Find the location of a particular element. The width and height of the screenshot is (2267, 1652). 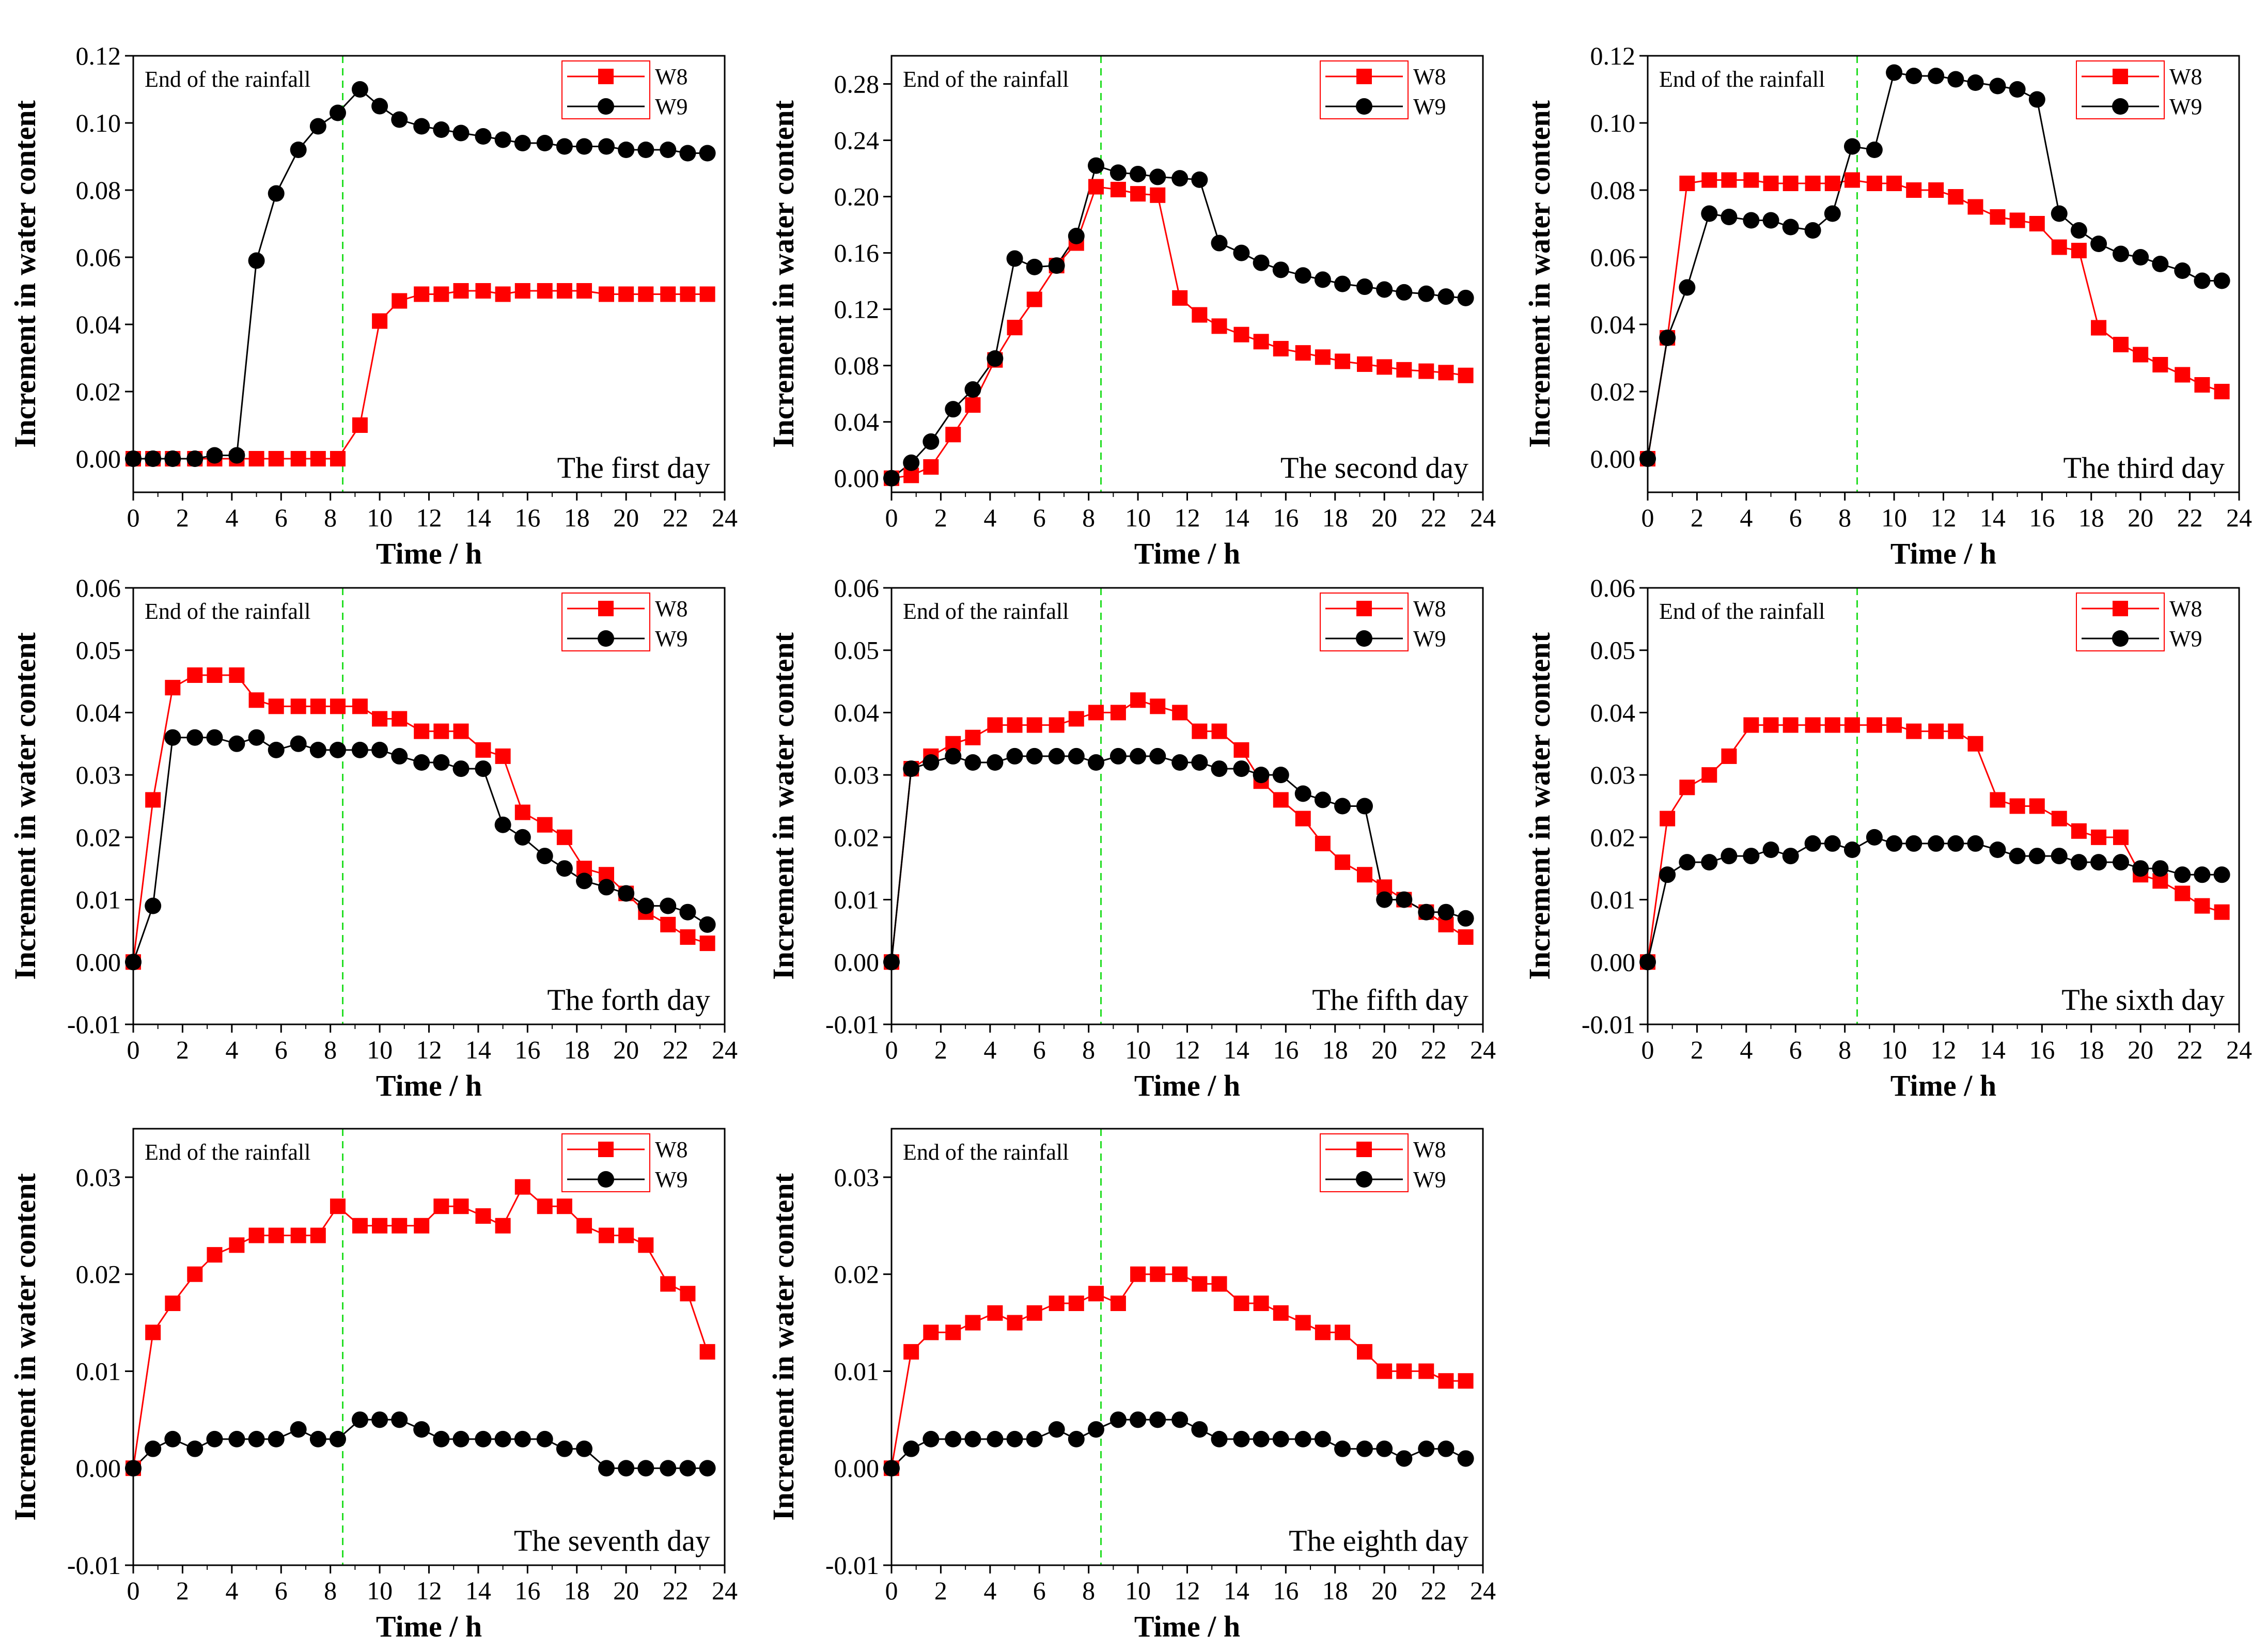

y-tick-label: -0.01 is located at coordinates (1608, 1024).